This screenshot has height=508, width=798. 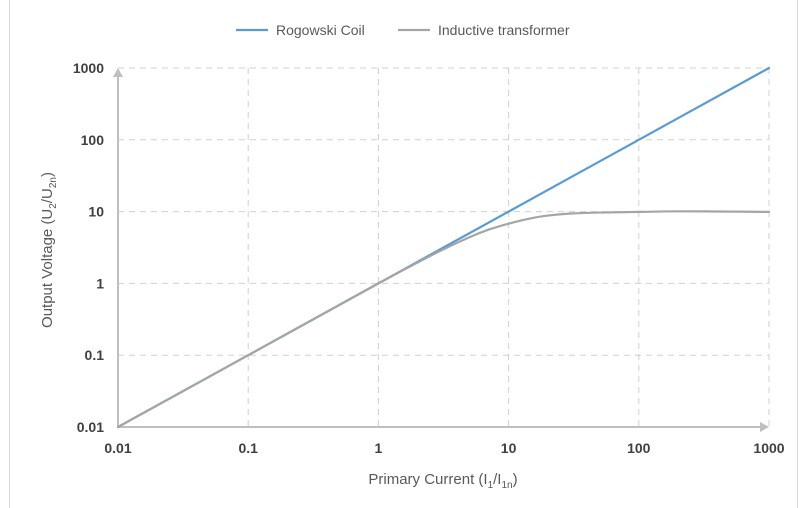 I want to click on legend-item-rogowski-coil: Rogowski Coil, so click(x=300, y=30).